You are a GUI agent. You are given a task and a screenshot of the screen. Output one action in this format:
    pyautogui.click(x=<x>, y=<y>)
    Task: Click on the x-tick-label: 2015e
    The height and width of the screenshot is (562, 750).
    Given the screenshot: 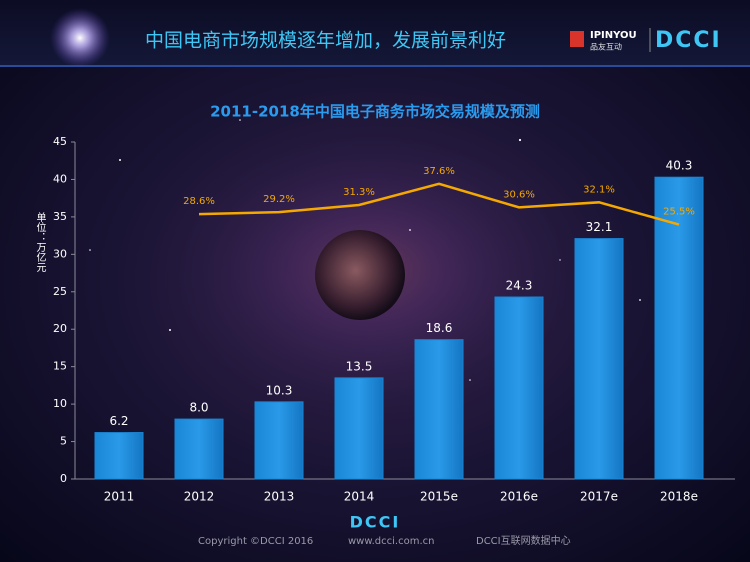 What is the action you would take?
    pyautogui.click(x=439, y=497)
    